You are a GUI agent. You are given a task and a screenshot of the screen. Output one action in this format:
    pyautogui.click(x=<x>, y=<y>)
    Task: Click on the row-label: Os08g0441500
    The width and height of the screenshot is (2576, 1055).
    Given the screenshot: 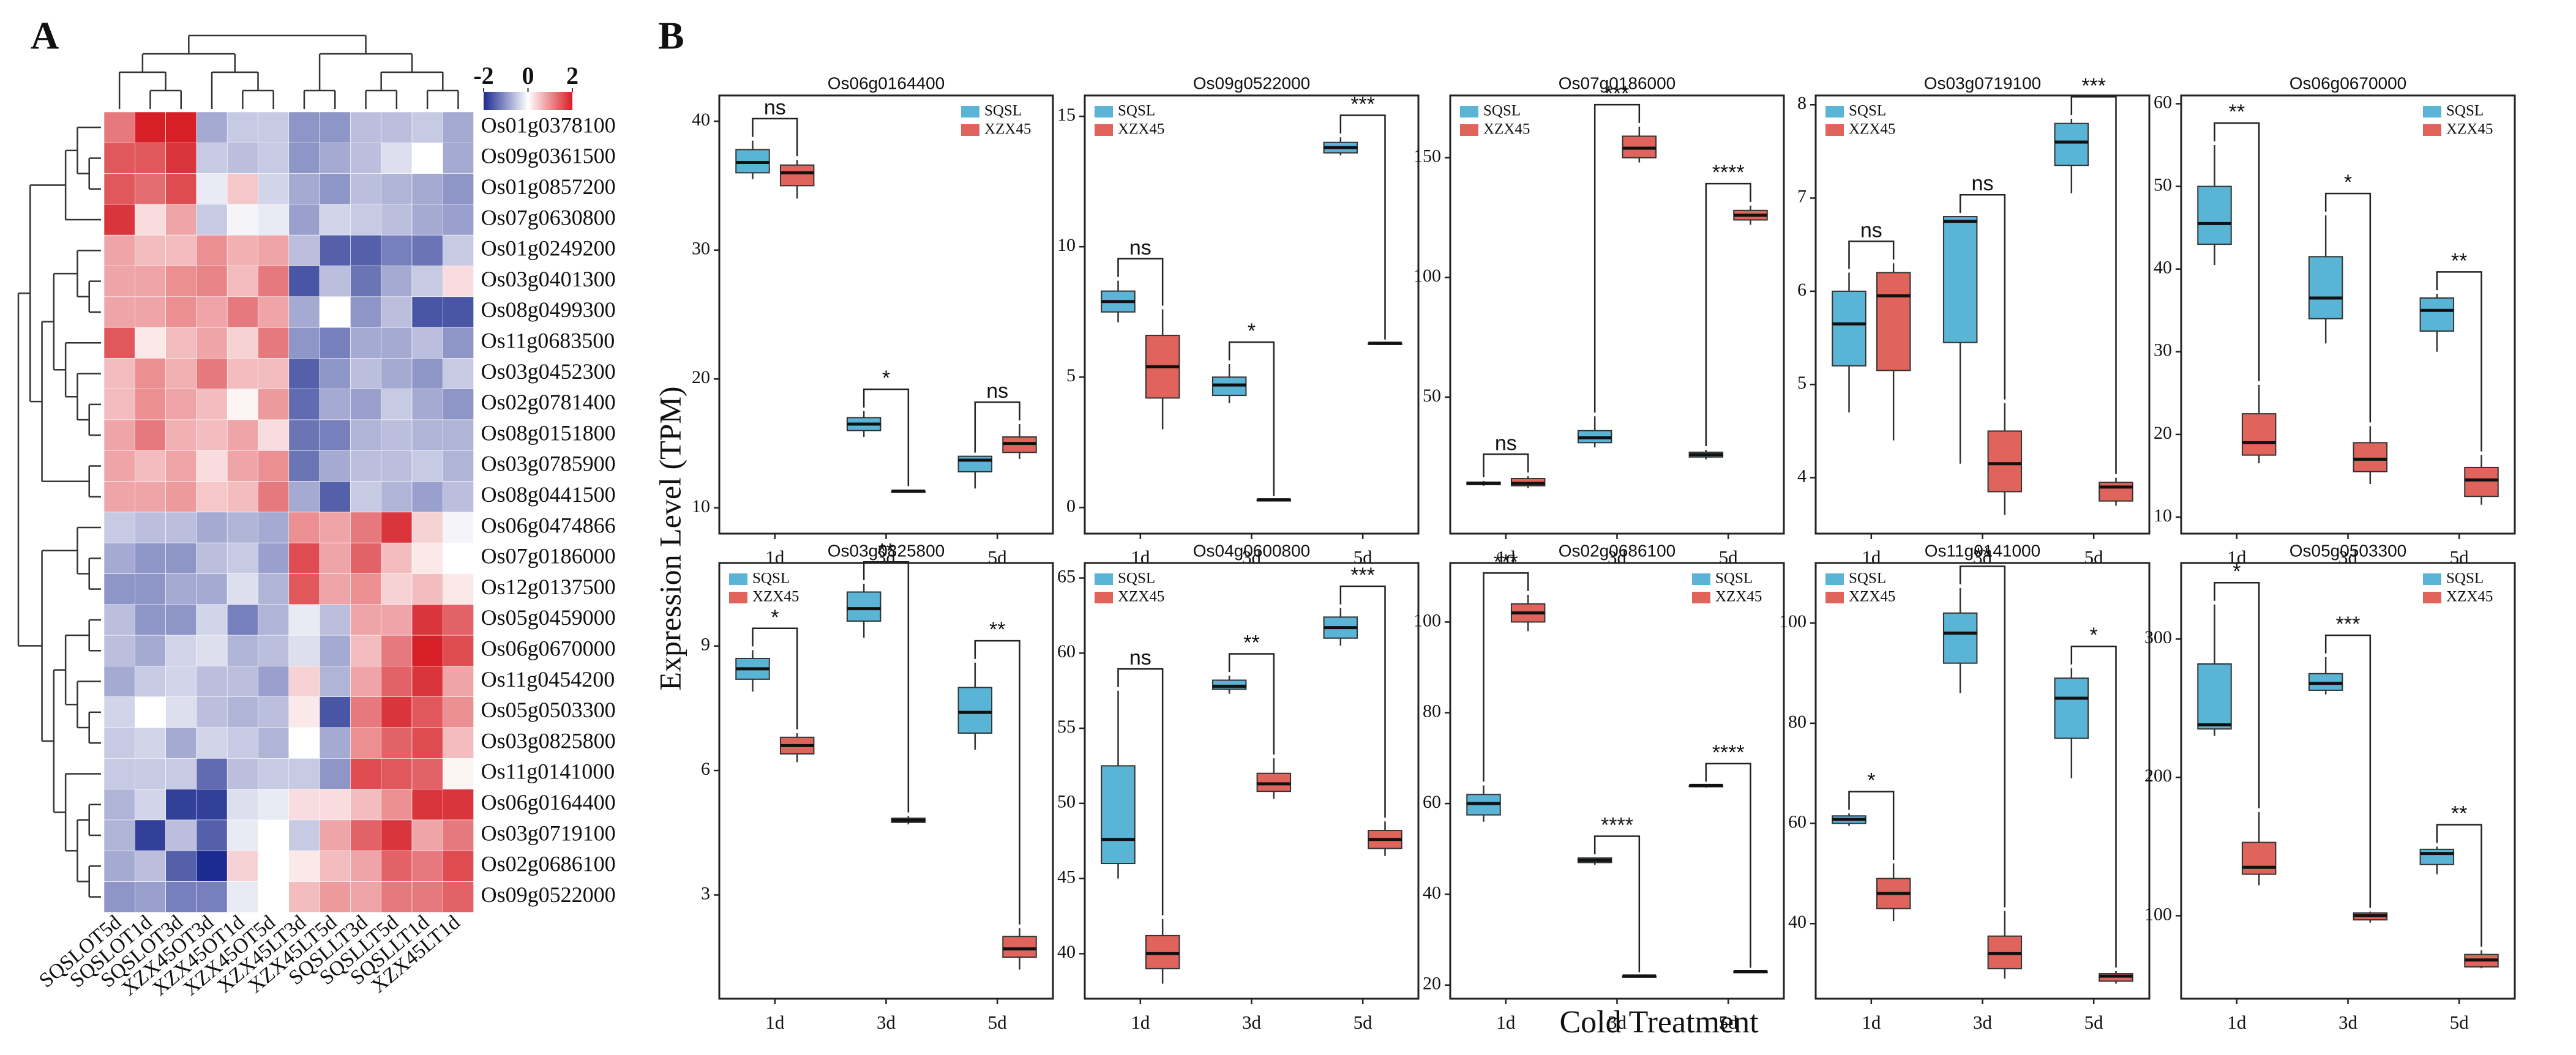 What is the action you would take?
    pyautogui.click(x=548, y=494)
    